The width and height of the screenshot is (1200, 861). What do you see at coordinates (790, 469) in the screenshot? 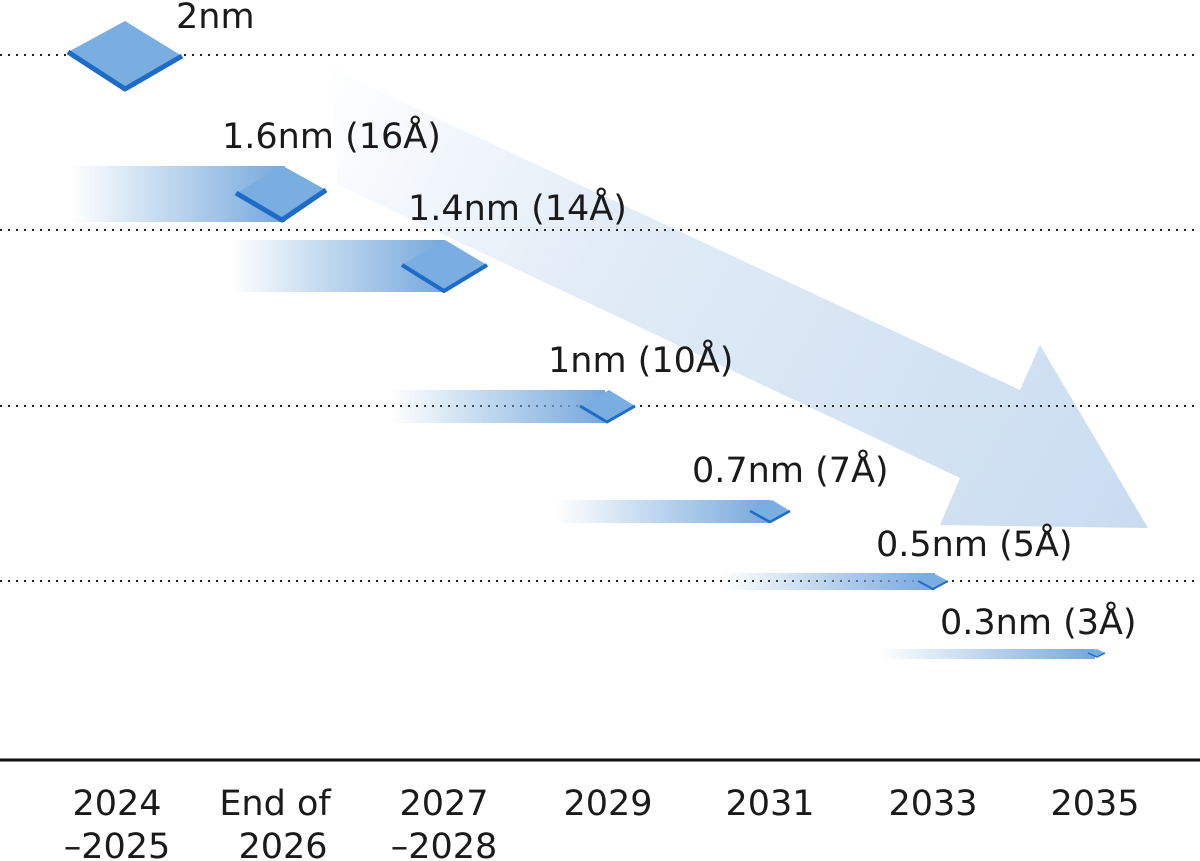
I see `node-label: 0.7nm (7Å)` at bounding box center [790, 469].